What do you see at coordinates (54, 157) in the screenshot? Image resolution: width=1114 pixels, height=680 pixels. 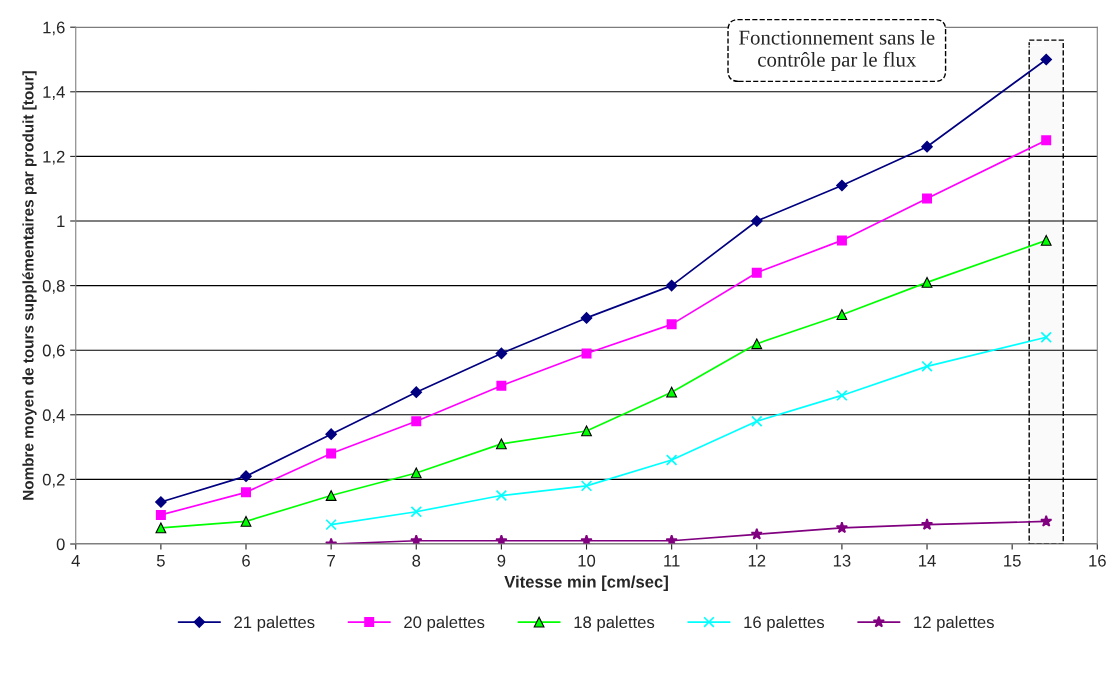 I see `y-tick-label: 1,2` at bounding box center [54, 157].